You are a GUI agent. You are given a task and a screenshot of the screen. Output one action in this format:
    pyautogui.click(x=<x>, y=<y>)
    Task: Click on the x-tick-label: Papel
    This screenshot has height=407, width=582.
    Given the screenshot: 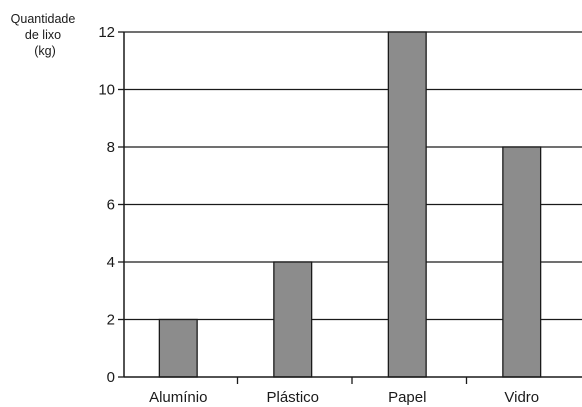 What is the action you would take?
    pyautogui.click(x=407, y=397)
    